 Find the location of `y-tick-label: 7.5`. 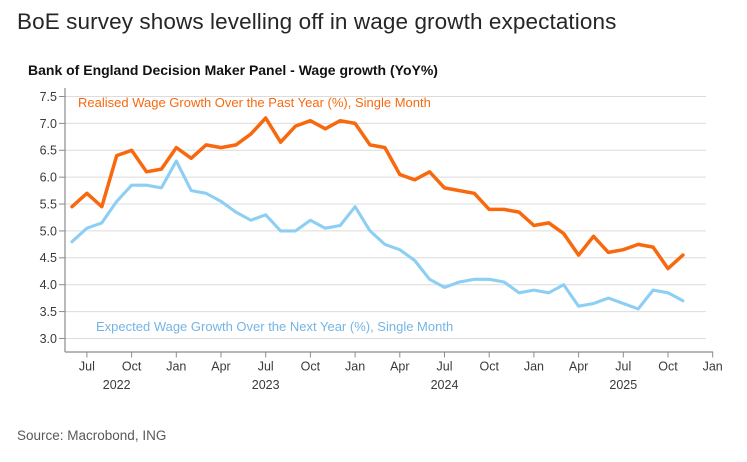

y-tick-label: 7.5 is located at coordinates (48, 97).